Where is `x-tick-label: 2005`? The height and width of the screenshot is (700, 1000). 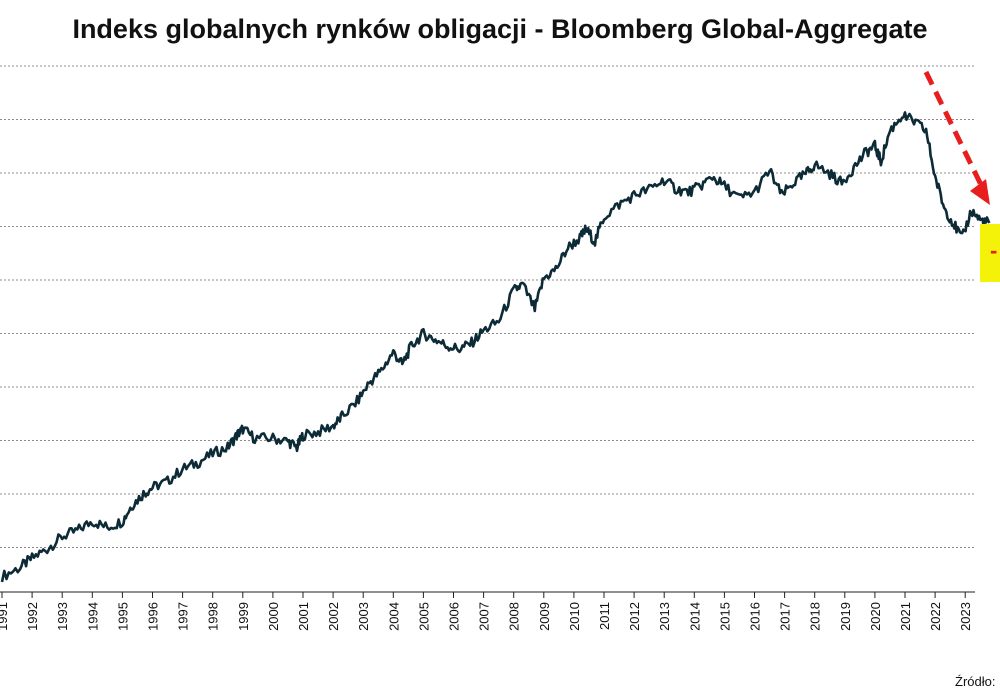
x-tick-label: 2005 is located at coordinates (423, 616).